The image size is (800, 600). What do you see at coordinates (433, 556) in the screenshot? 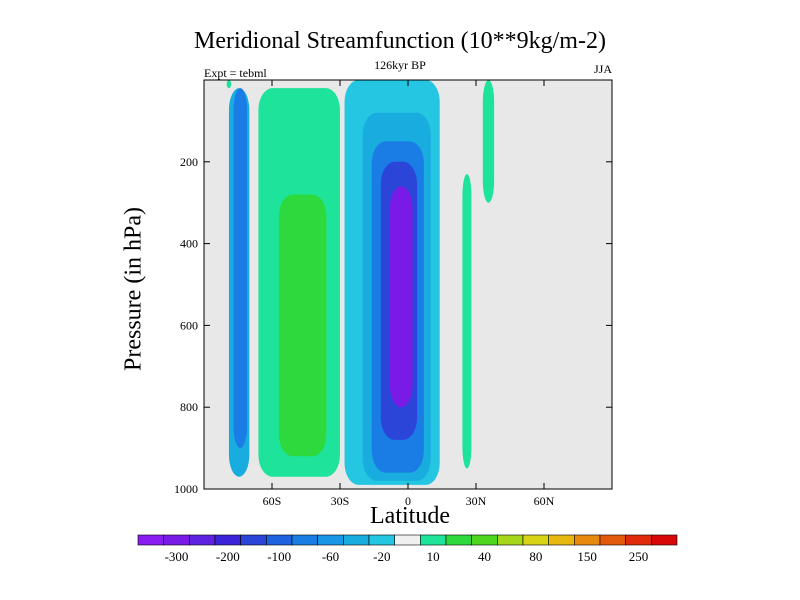
I see `colorbar-label: 10` at bounding box center [433, 556].